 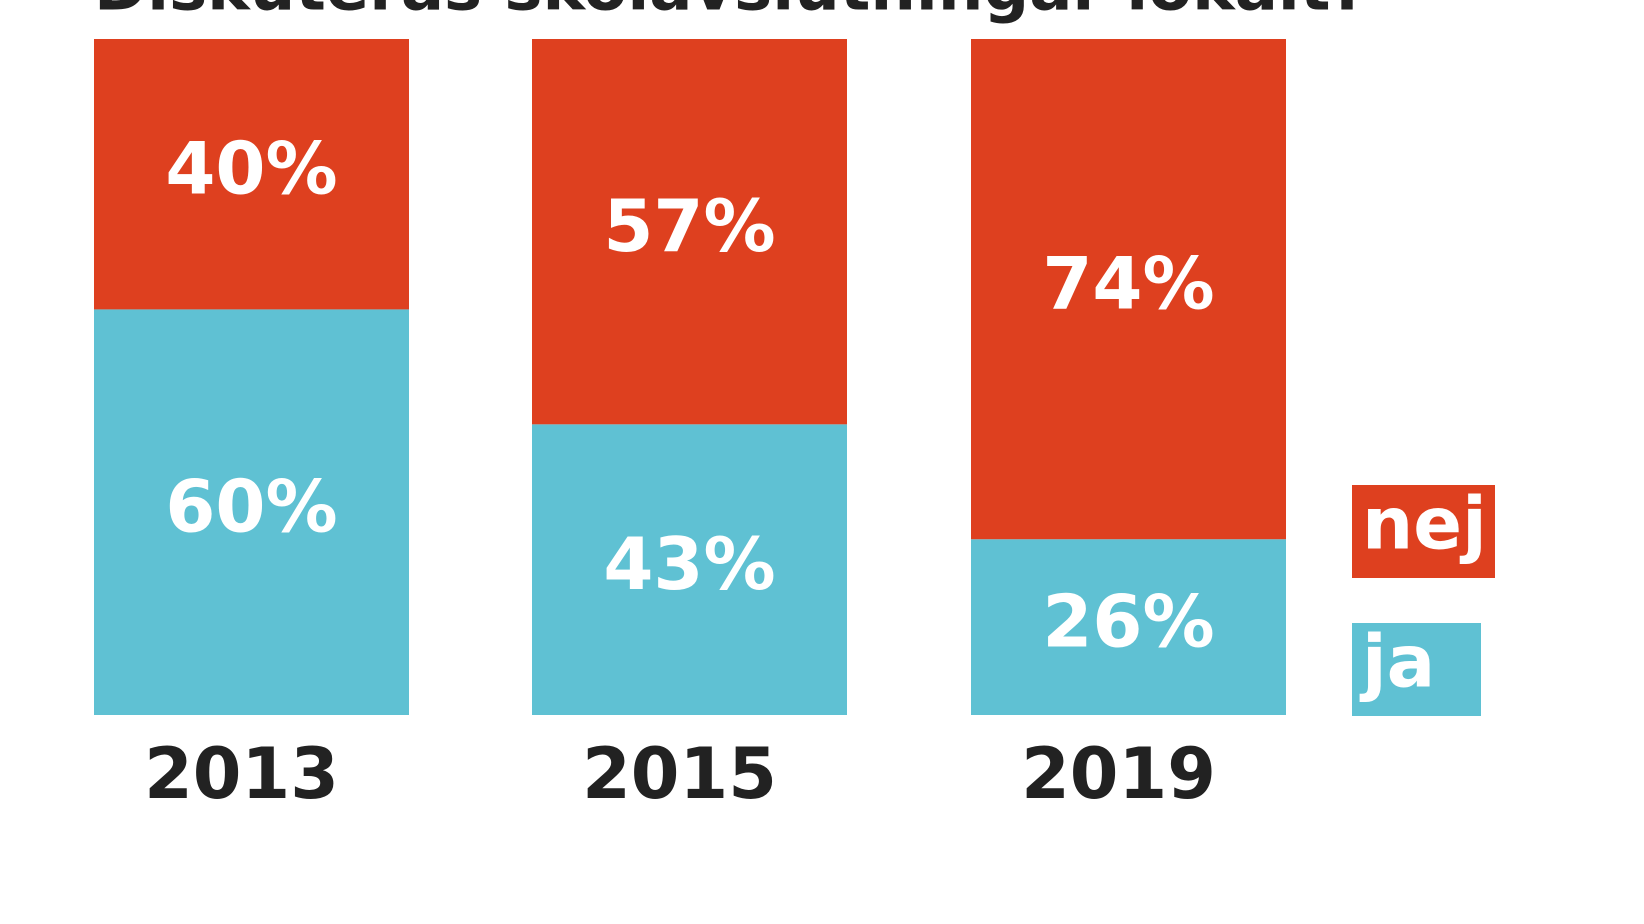 I want to click on chart-title: Diskuteras skolavslutningar lokalt?, so click(x=731, y=13).